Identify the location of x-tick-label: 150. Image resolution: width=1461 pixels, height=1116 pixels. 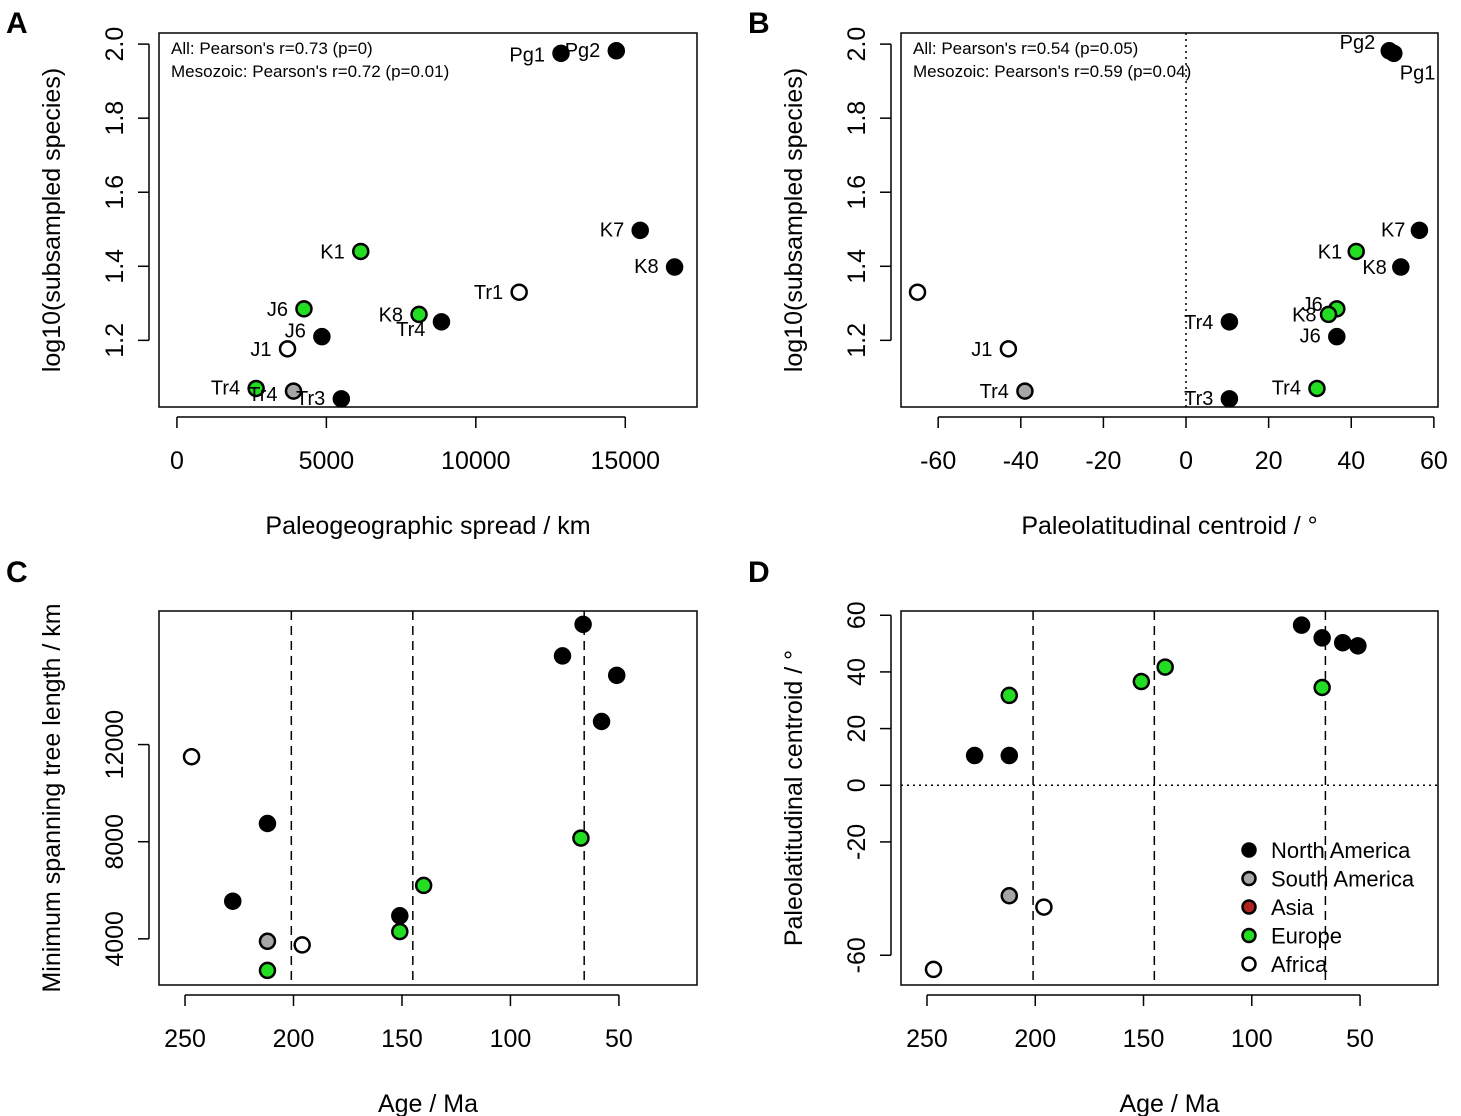
(402, 1039).